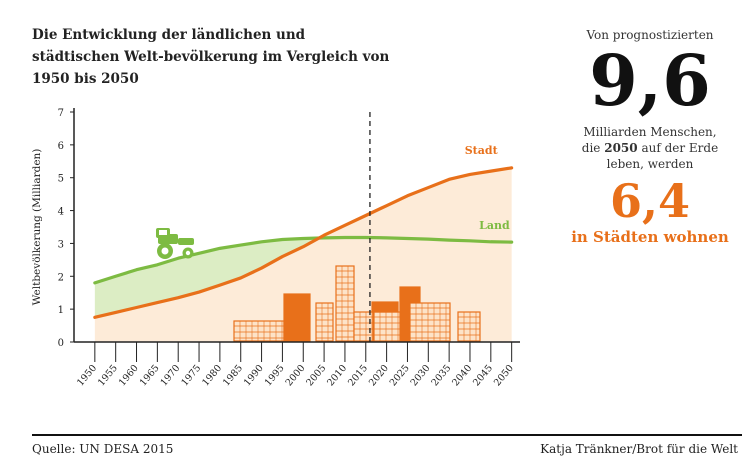 Image resolution: width=746 pixels, height=472 pixels. Describe the element at coordinates (639, 449) in the screenshot. I see `credit-text: Katja Tränkner/Brot für die Welt` at that location.